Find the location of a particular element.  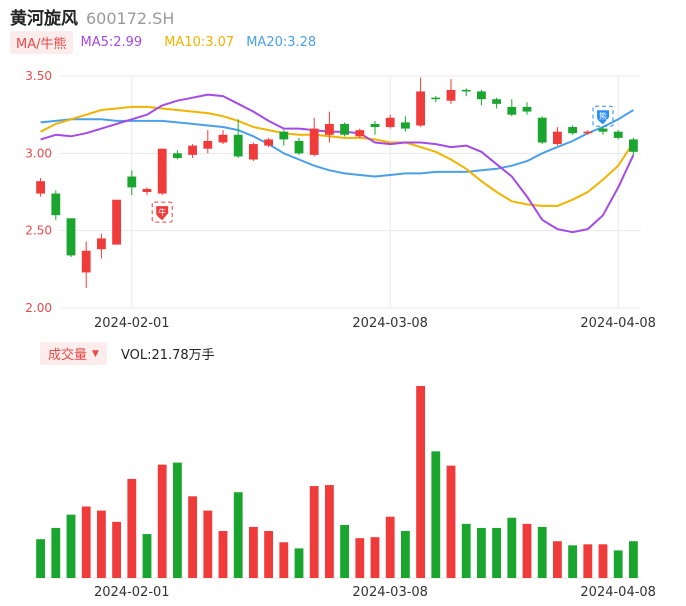

price-tick-label: 2.00 is located at coordinates (38, 308).